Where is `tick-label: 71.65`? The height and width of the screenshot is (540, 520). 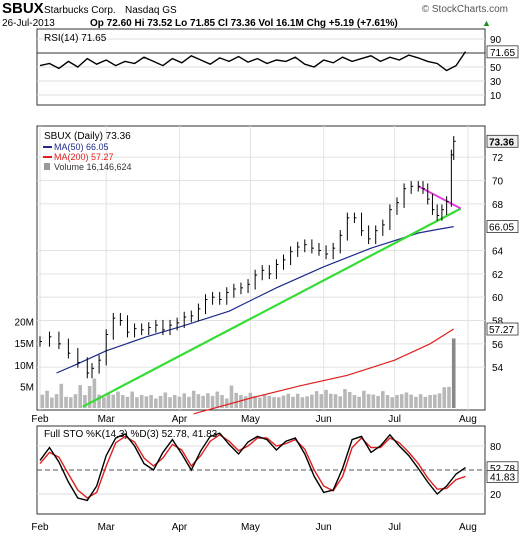 tick-label: 71.65 is located at coordinates (502, 53).